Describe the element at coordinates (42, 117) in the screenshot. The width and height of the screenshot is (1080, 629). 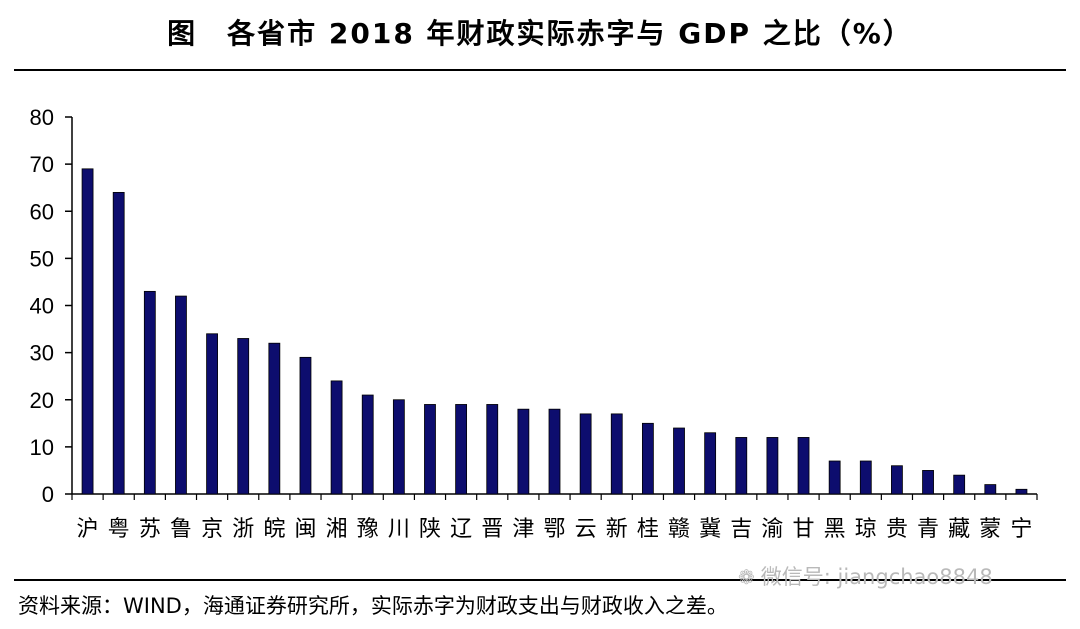
I see `y-tick-label: 80` at that location.